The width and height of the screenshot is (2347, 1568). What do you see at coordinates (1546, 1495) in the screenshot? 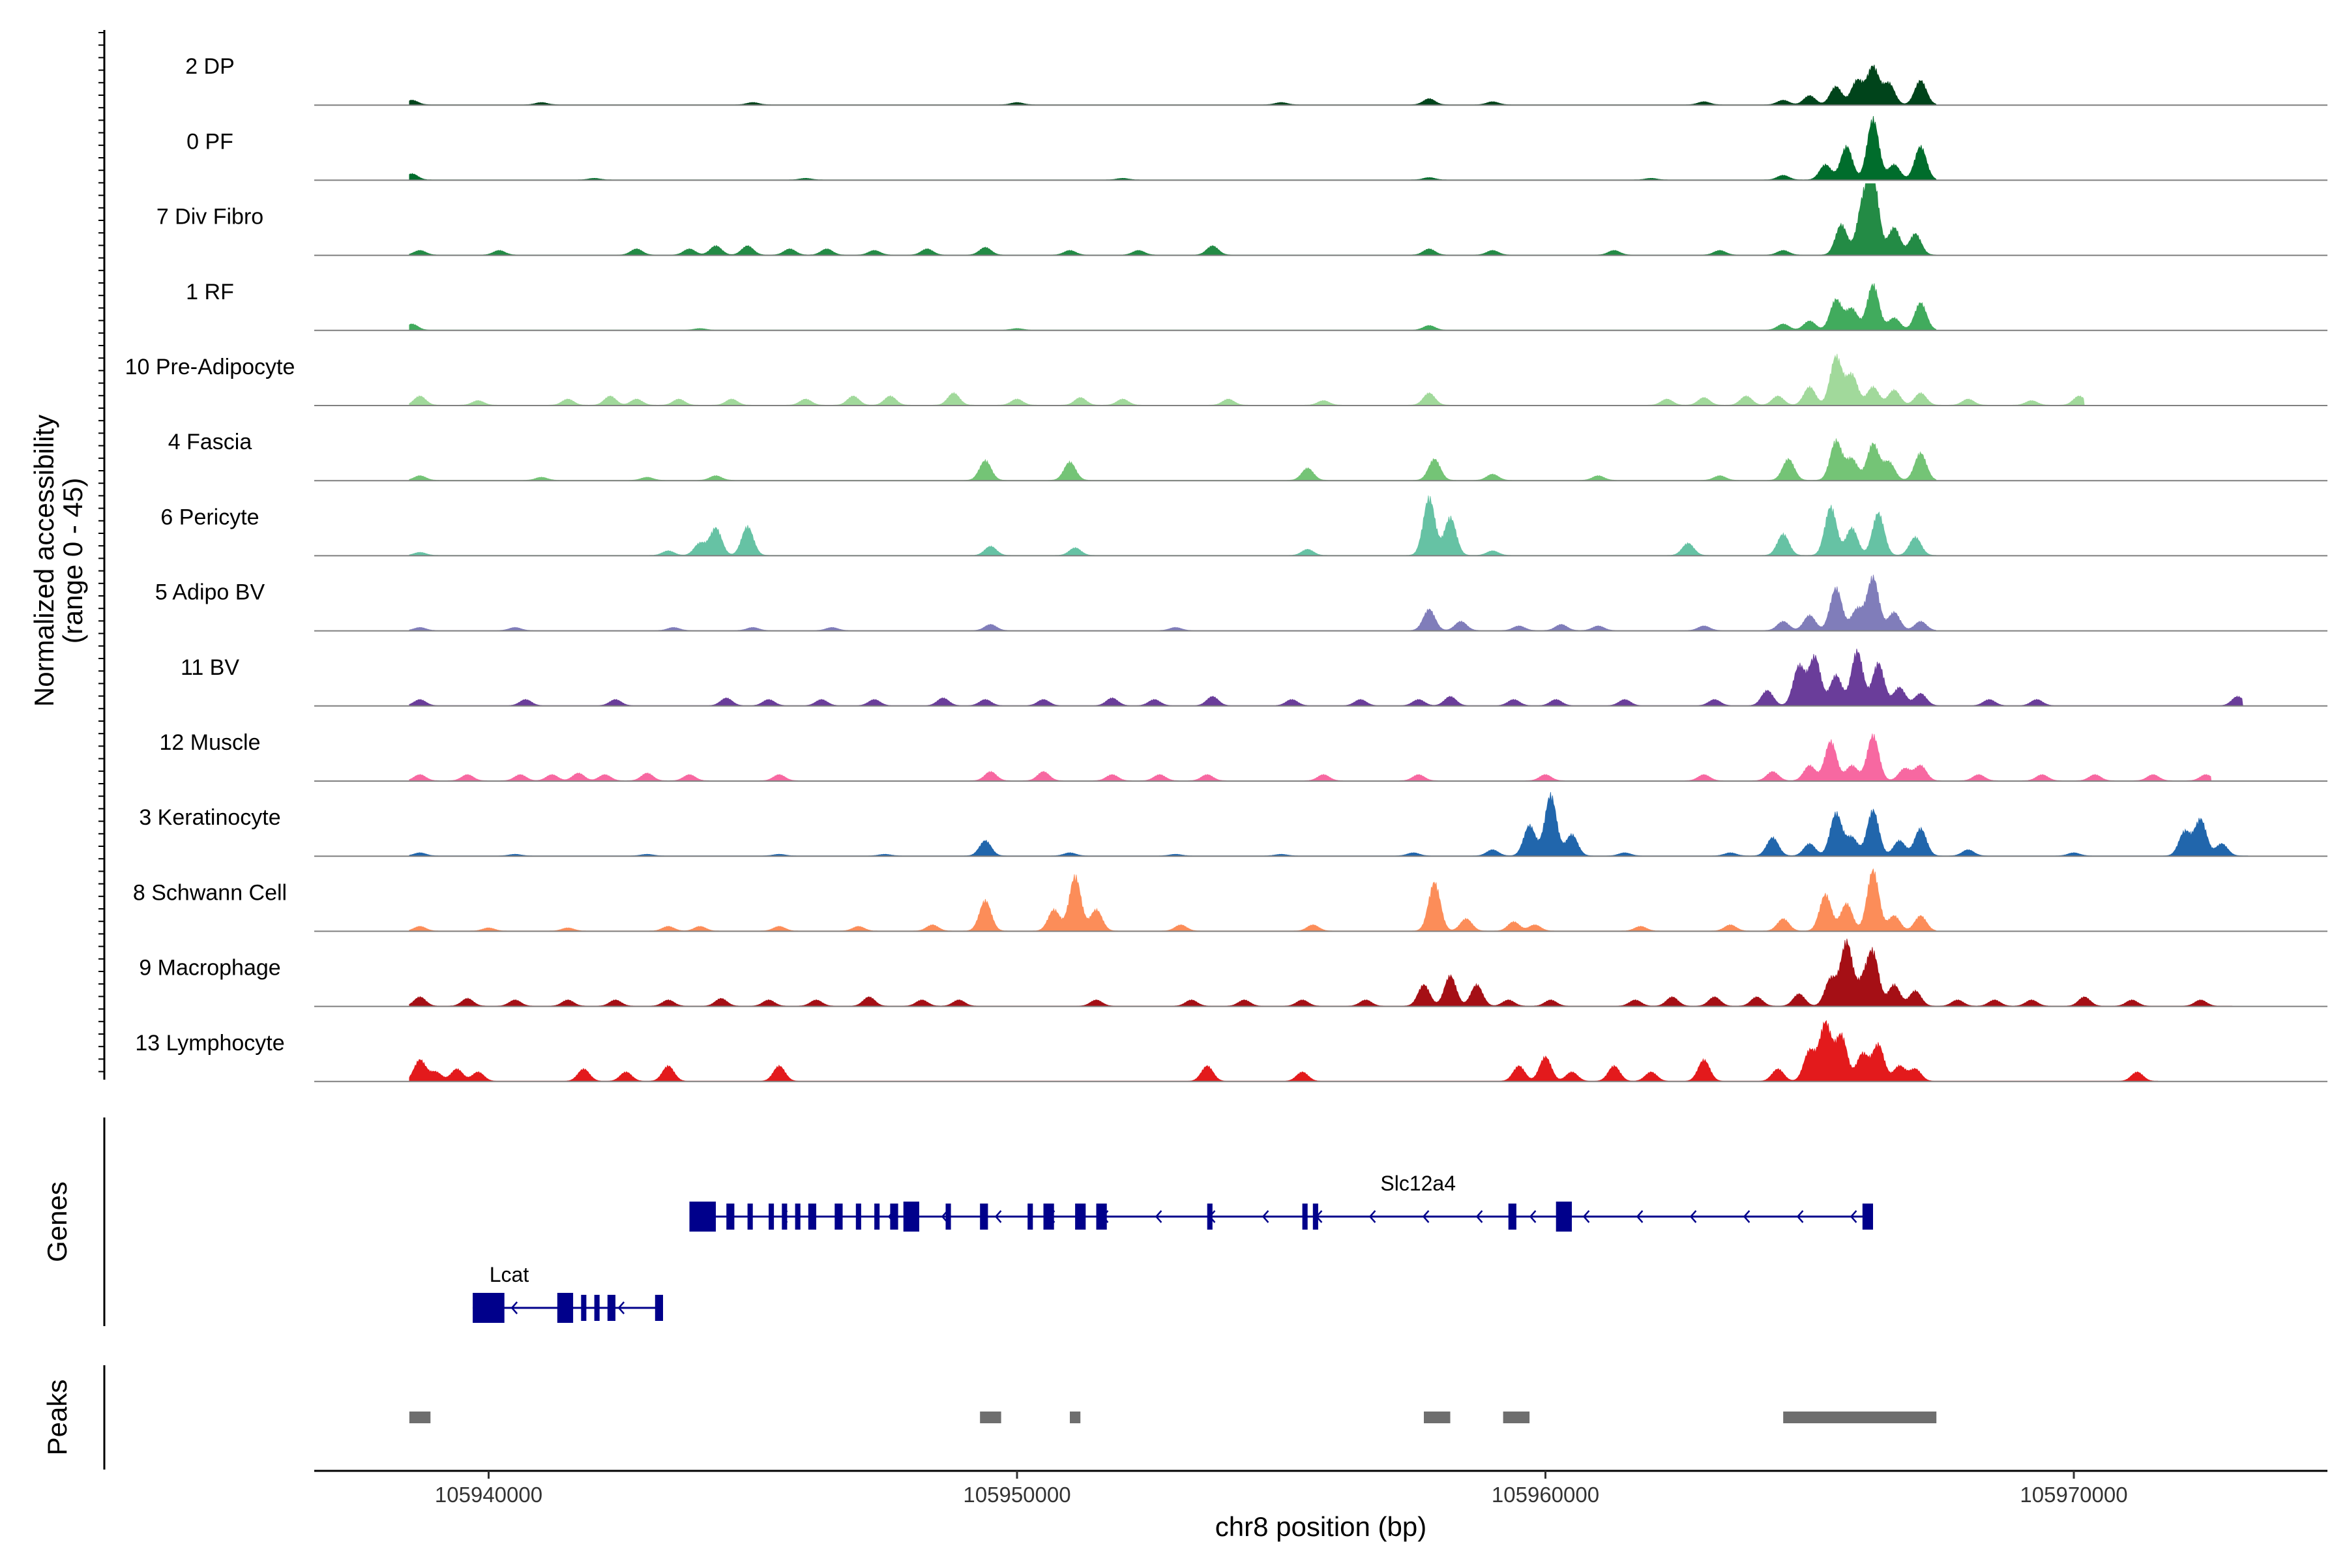
I see `x-tick-label: 105960000` at bounding box center [1546, 1495].